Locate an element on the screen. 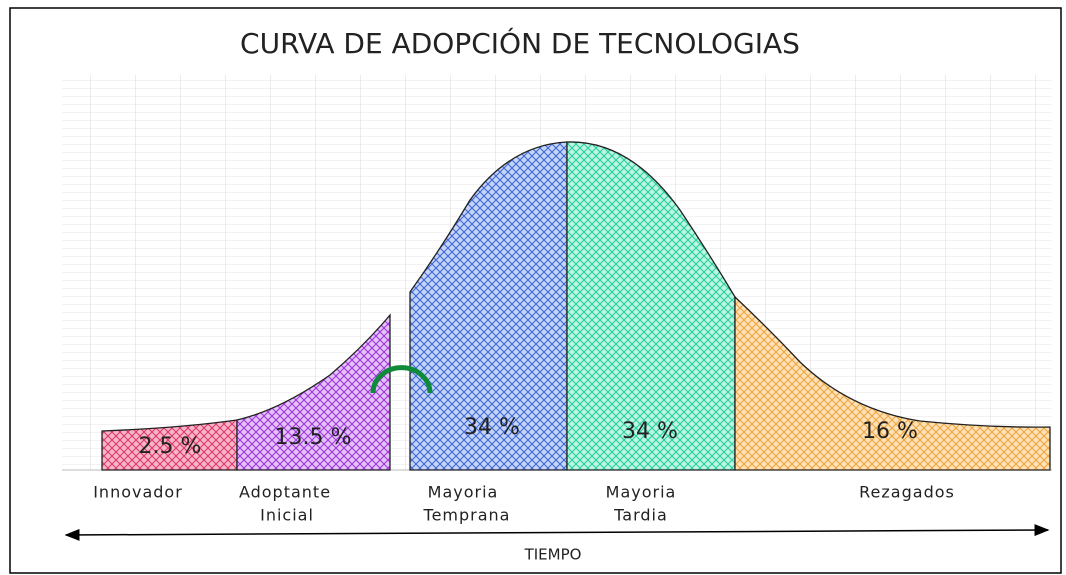  category-label: Inicial is located at coordinates (287, 515).